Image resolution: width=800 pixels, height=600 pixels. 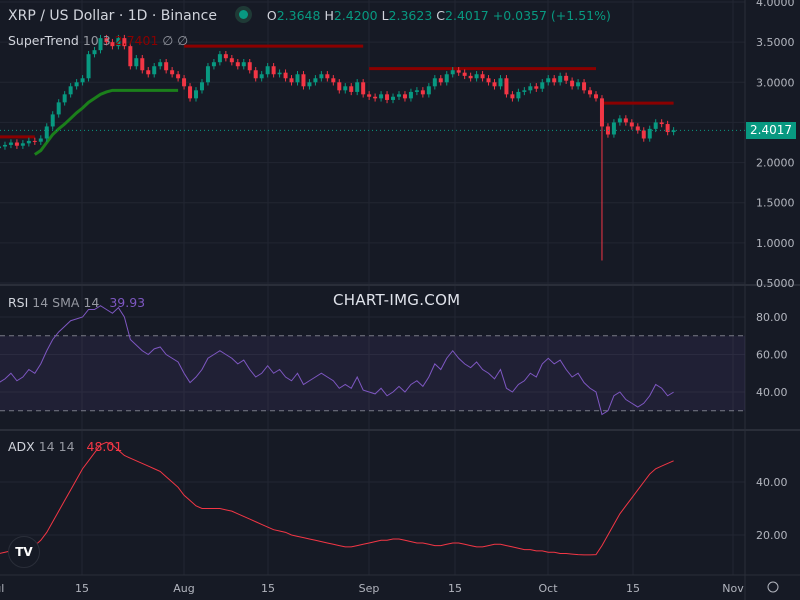 What do you see at coordinates (772, 317) in the screenshot?
I see `rsi-tick-label: 80.00` at bounding box center [772, 317].